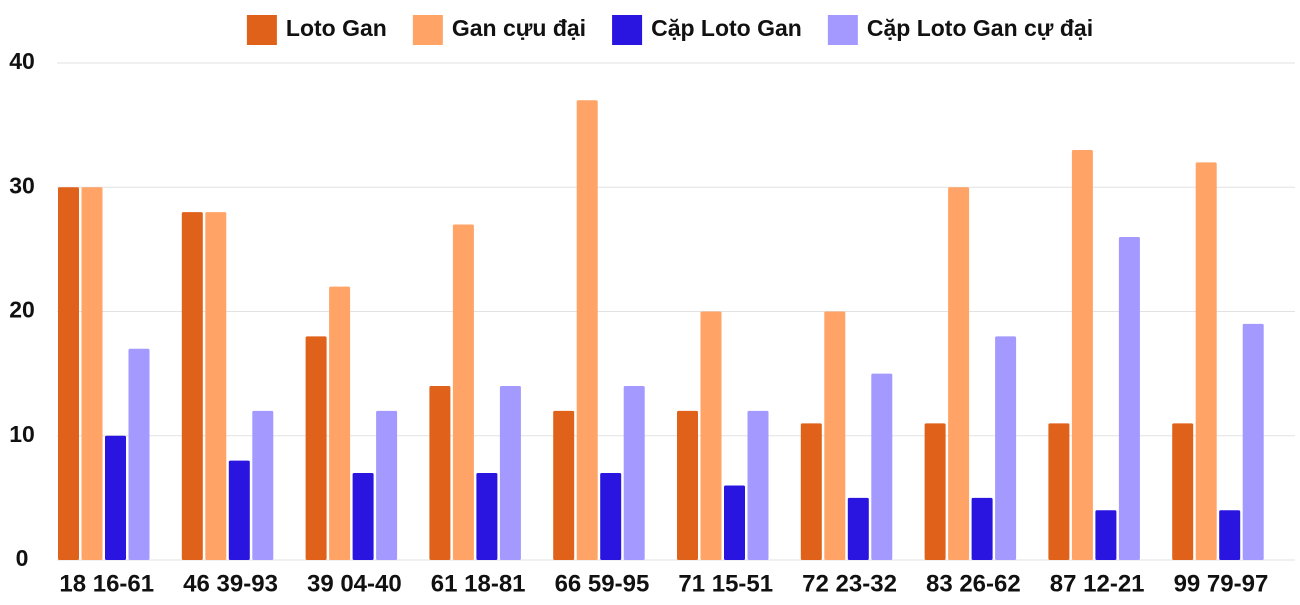  What do you see at coordinates (22, 558) in the screenshot?
I see `y-tick-label: 0` at bounding box center [22, 558].